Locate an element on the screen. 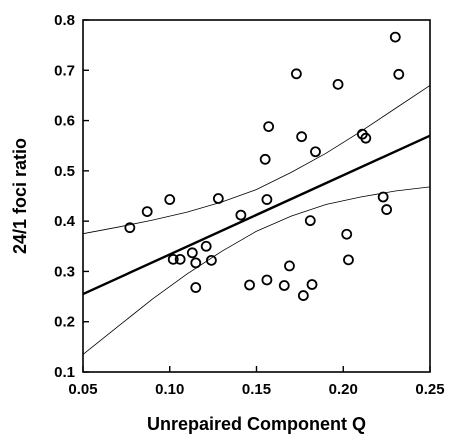 This screenshot has height=443, width=453. x-tick-label: 0.10 is located at coordinates (169, 389).